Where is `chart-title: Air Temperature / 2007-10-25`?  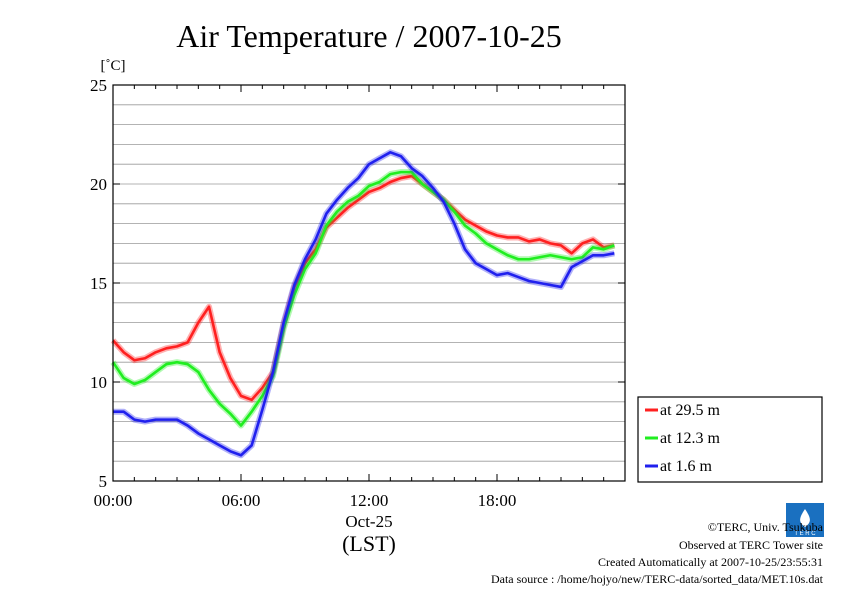 chart-title: Air Temperature / 2007-10-25 is located at coordinates (369, 36).